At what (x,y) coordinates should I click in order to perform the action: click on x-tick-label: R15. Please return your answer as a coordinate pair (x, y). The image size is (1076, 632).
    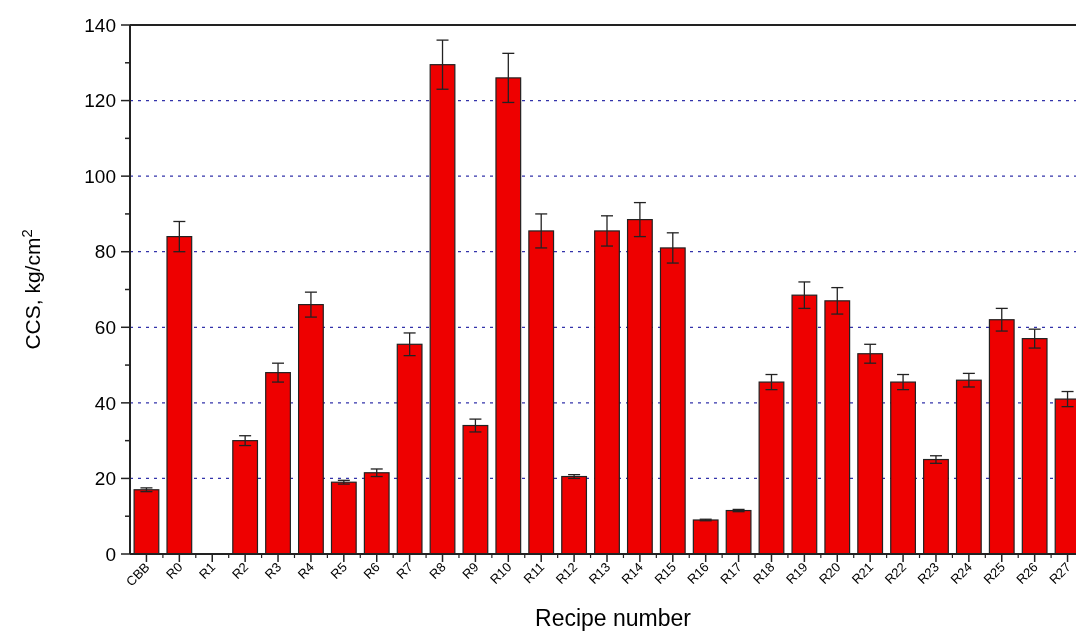
    Looking at the image, I should click on (665, 573).